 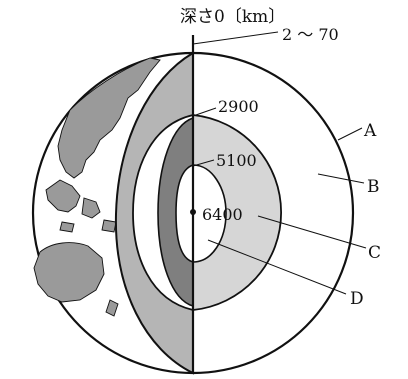 What do you see at coordinates (63, 196) in the screenshot?
I see `continent-southeast-asia` at bounding box center [63, 196].